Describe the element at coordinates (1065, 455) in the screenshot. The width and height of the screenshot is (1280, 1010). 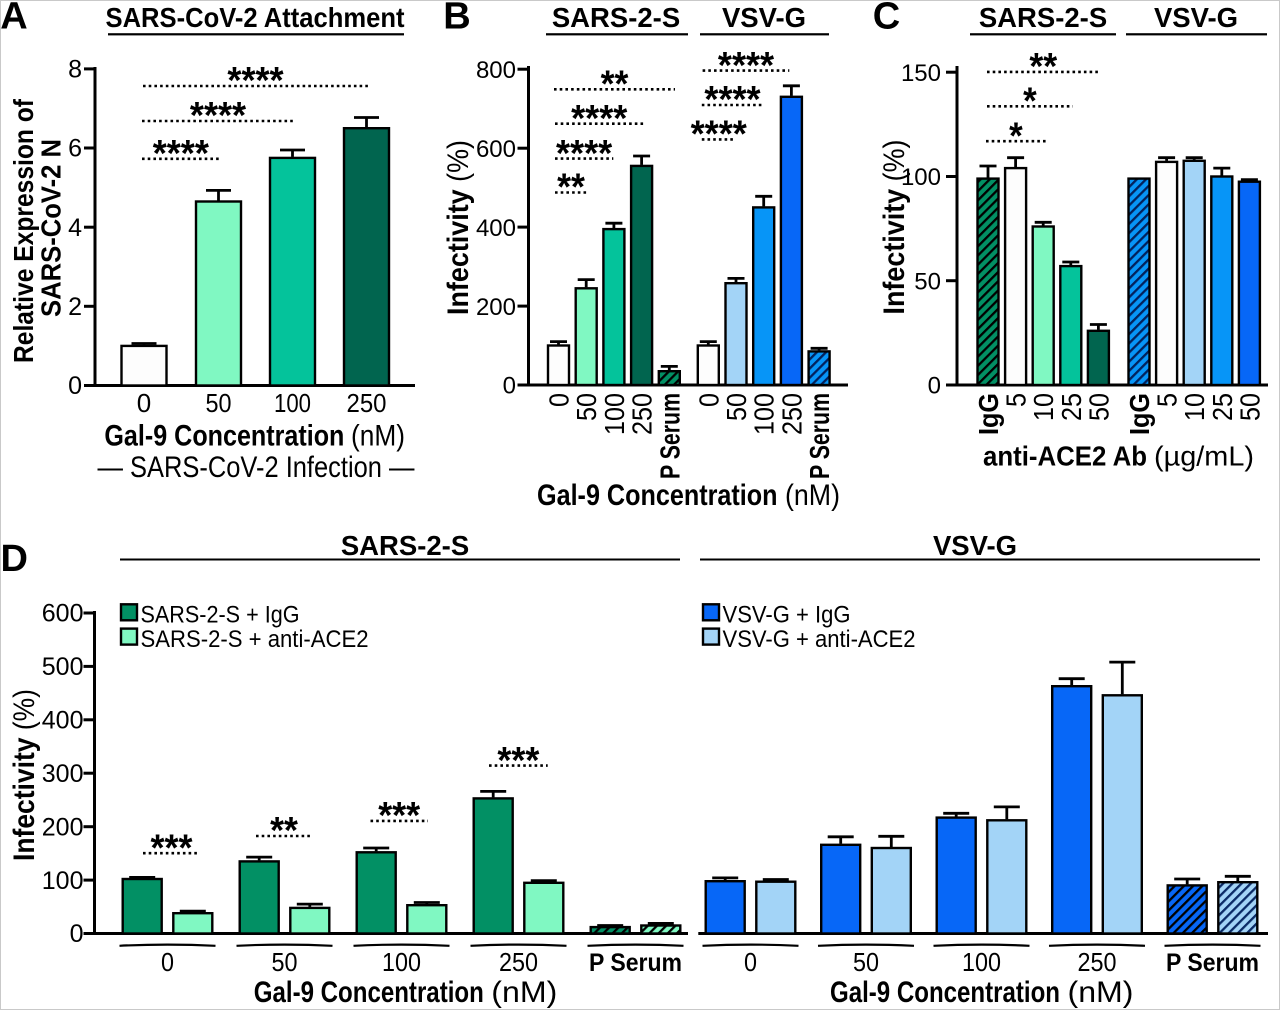
I see `svg-text: anti-ACE2 Ab` at that location.